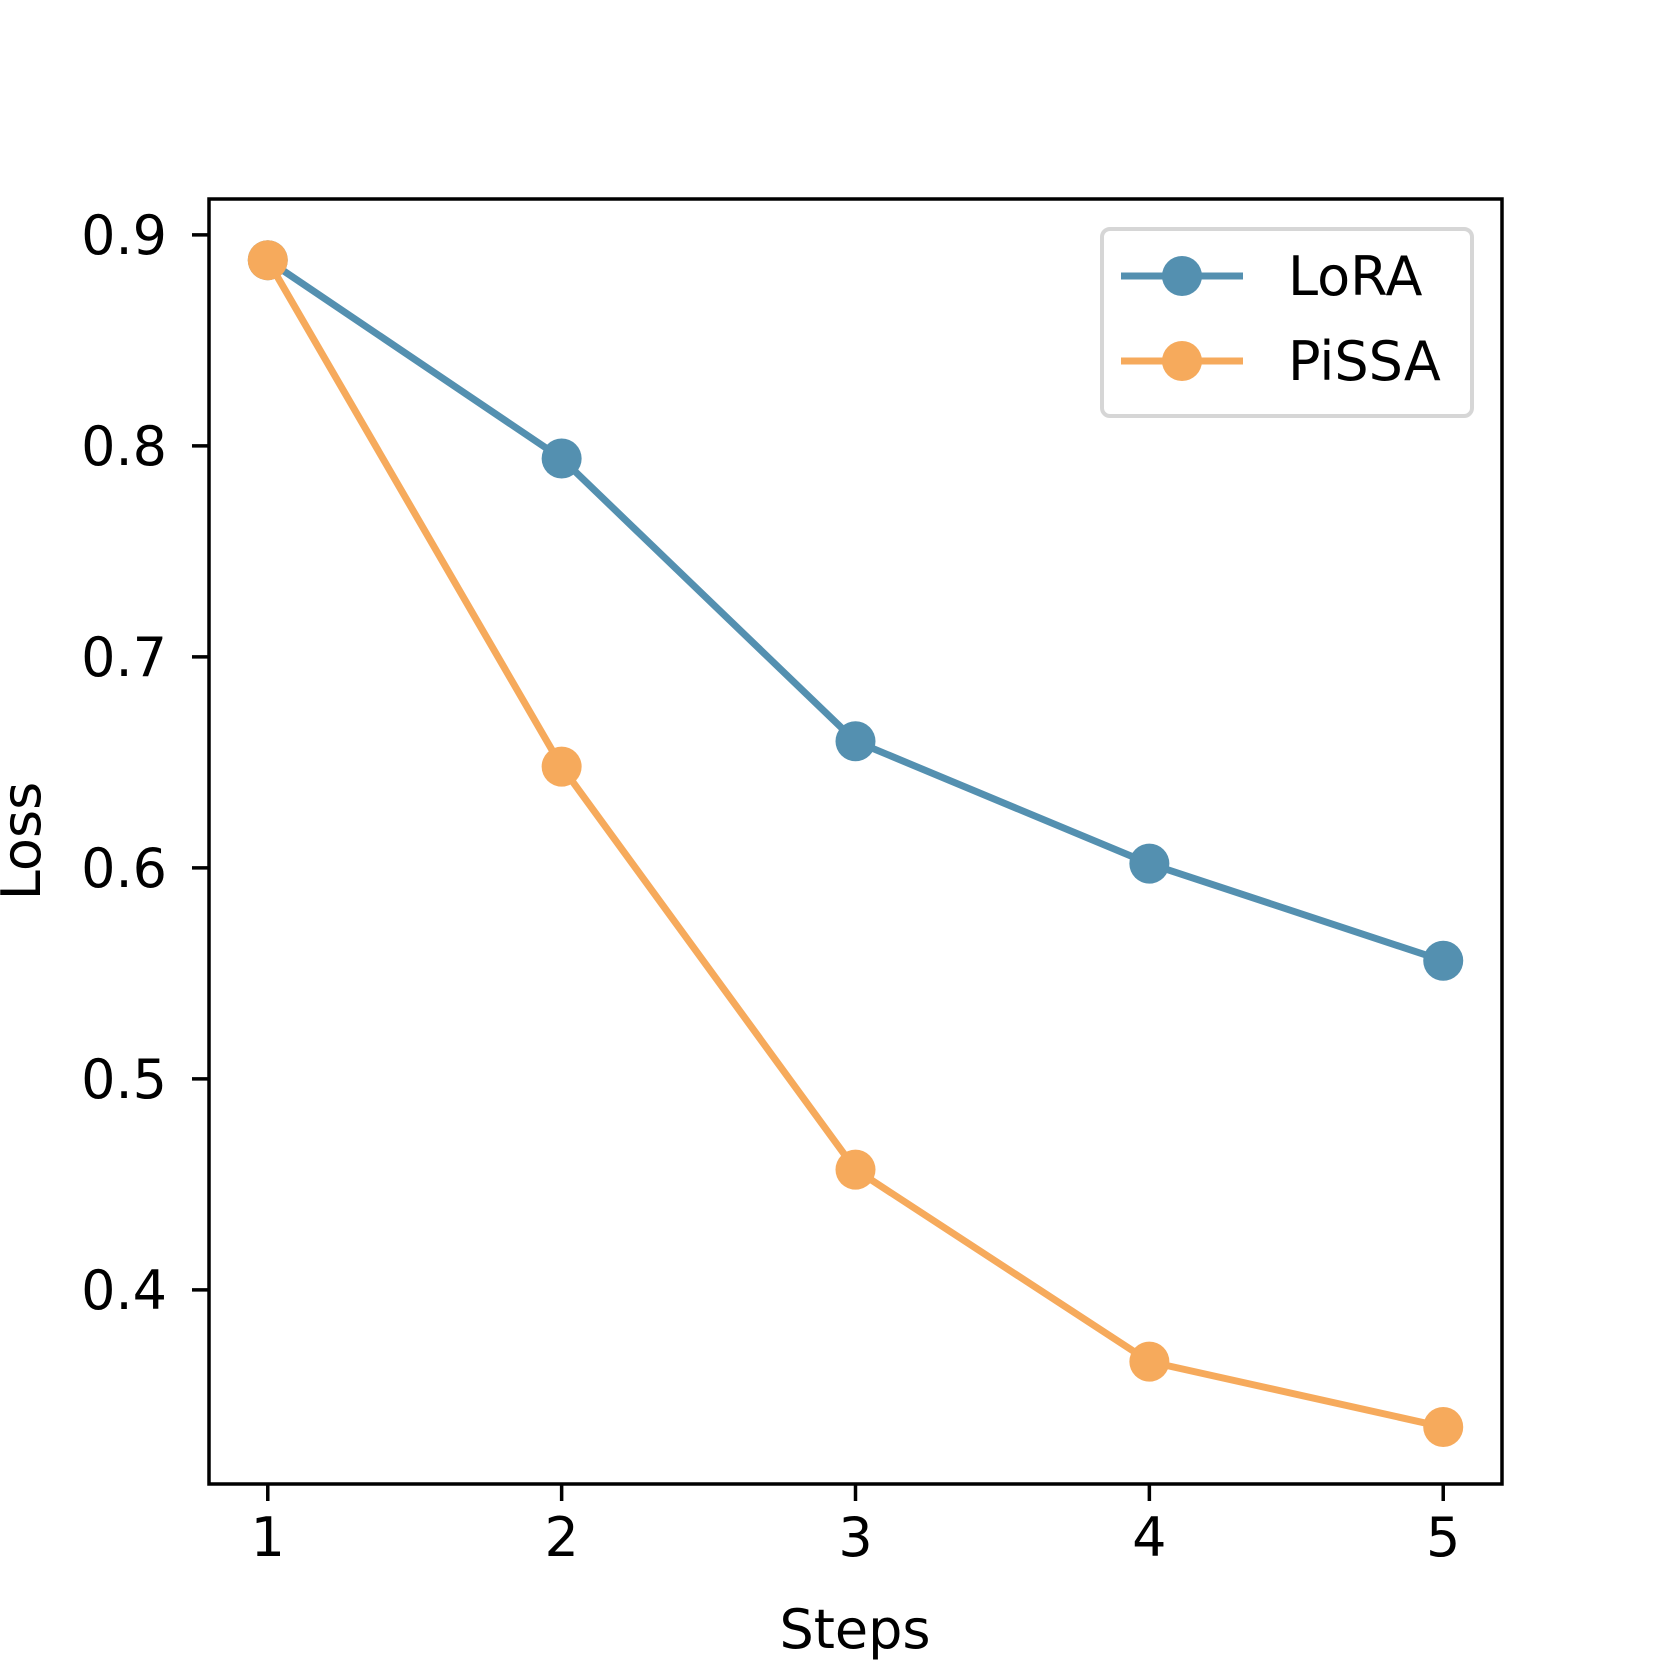 This screenshot has height=1661, width=1661. I want to click on x-axis: 1 2 3 4 5, so click(855, 1526).